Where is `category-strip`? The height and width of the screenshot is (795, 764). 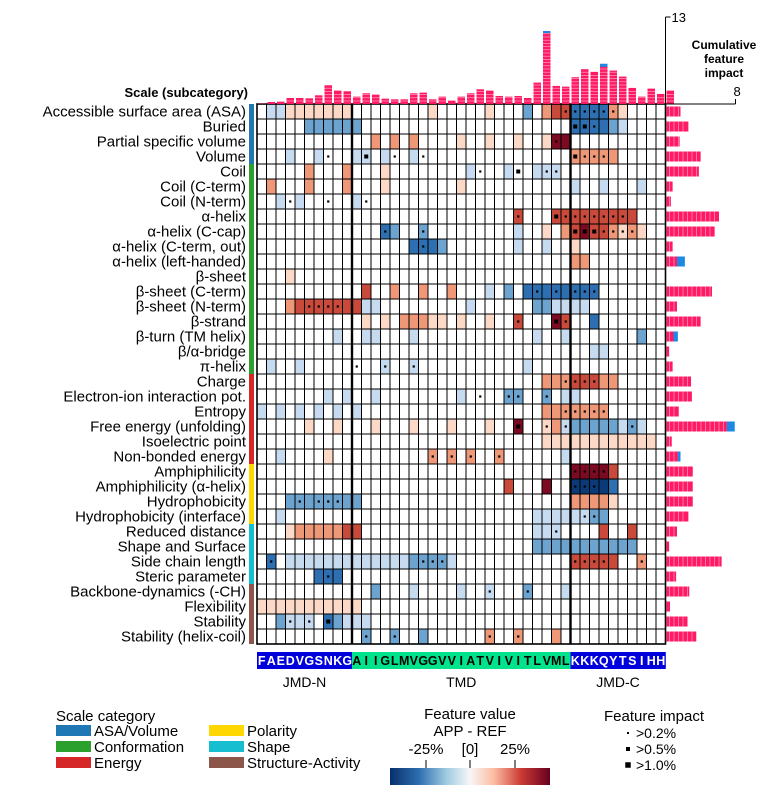 category-strip is located at coordinates (251, 374).